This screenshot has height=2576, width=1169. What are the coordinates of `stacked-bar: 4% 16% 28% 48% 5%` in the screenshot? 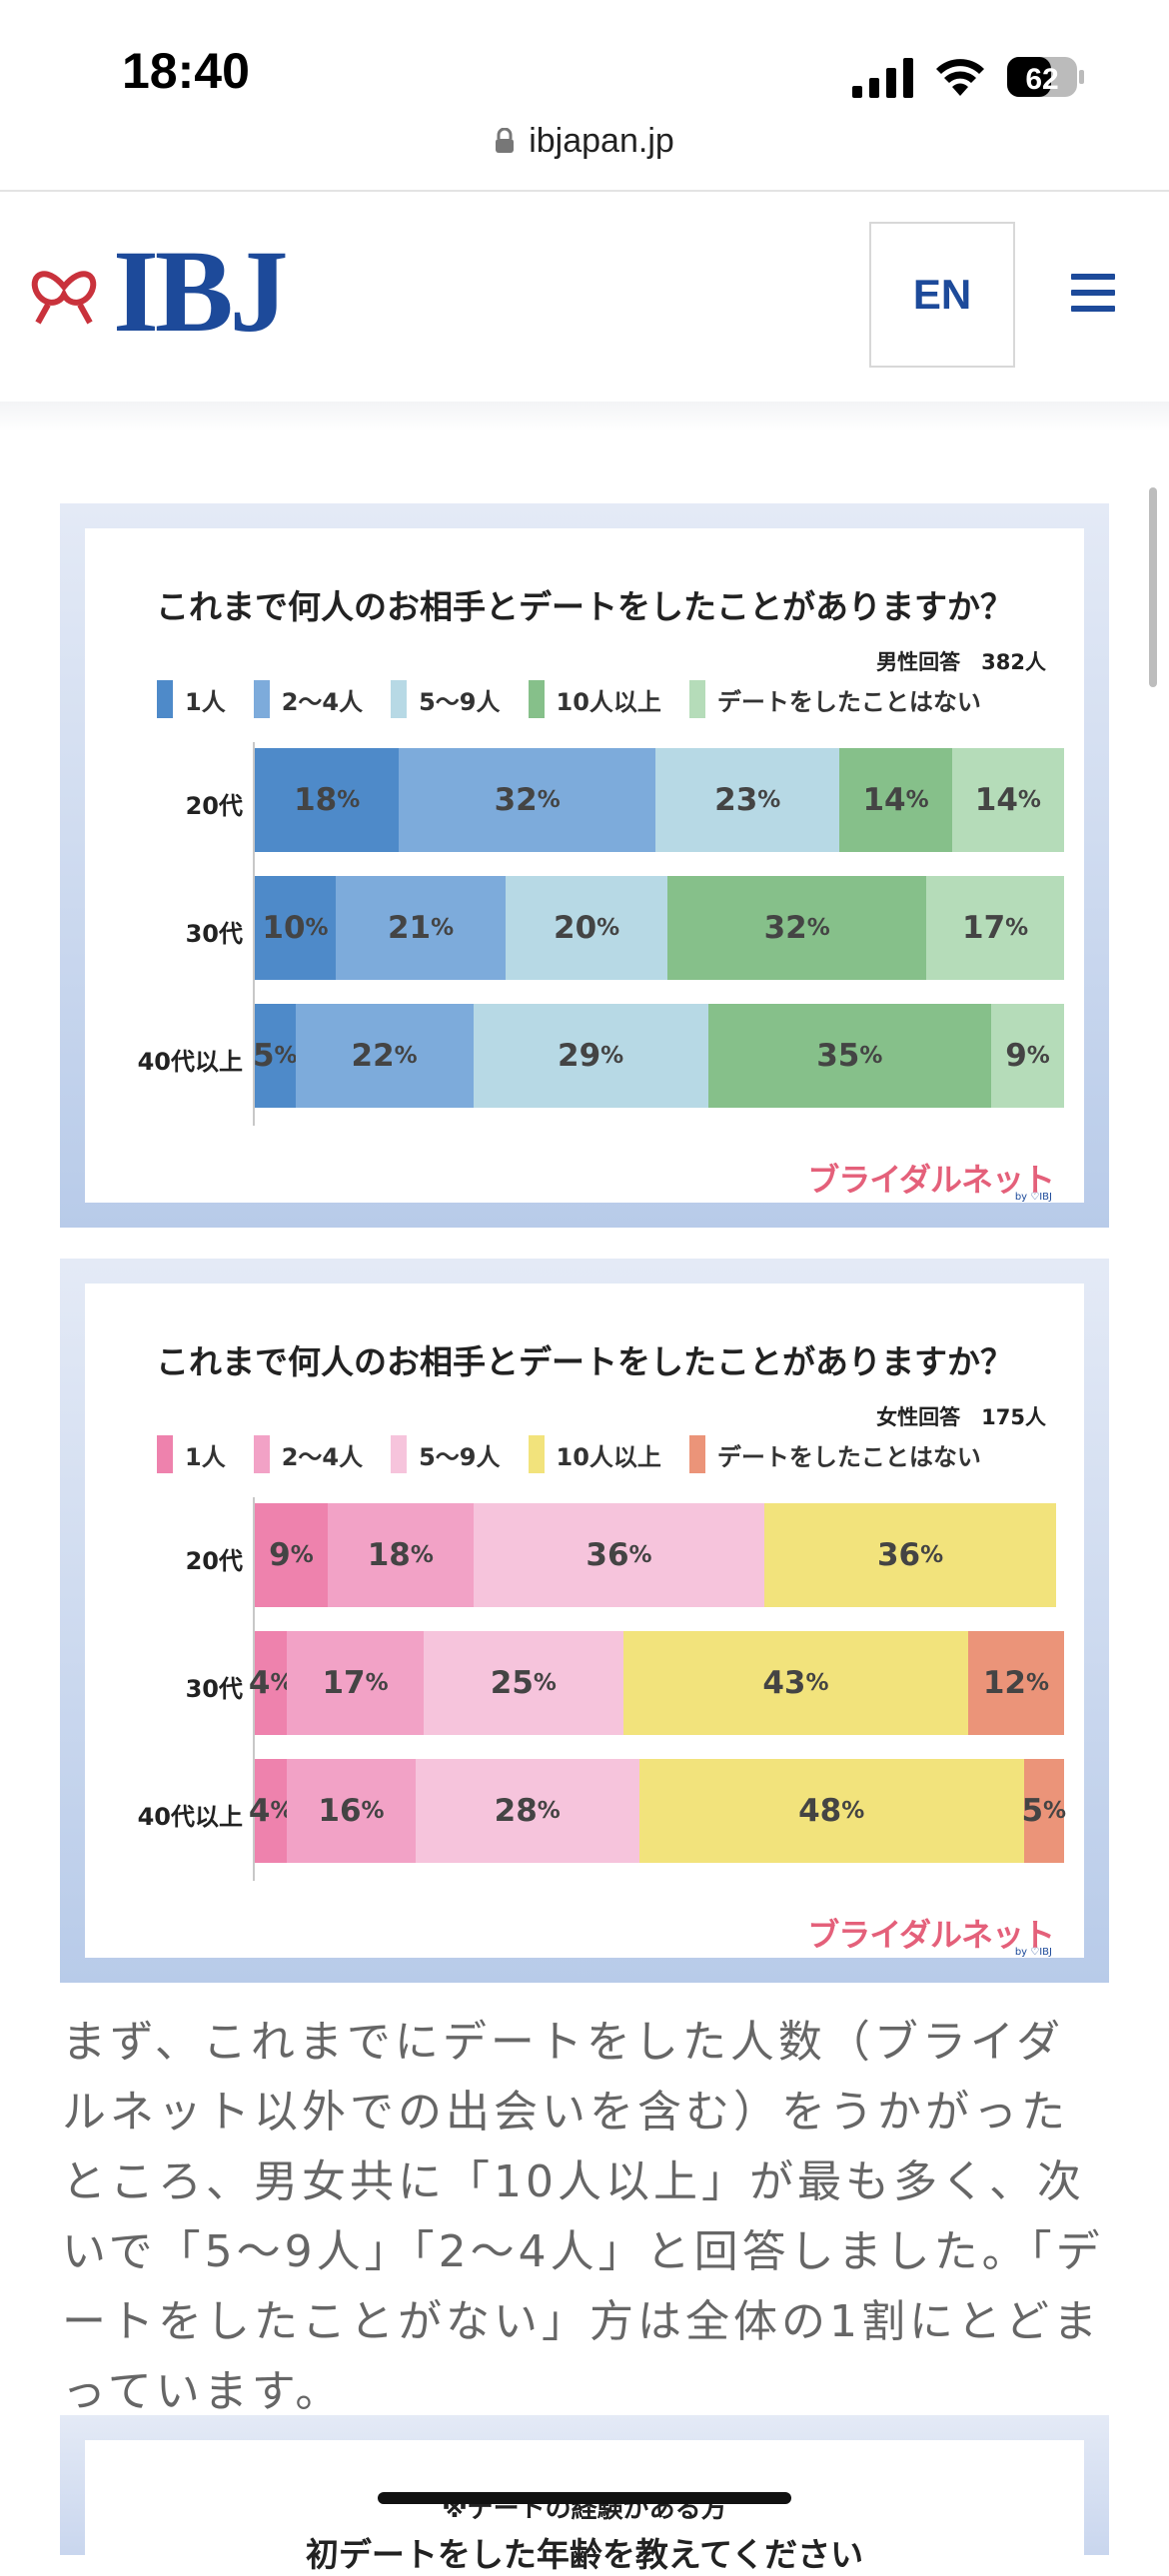 It's located at (658, 1811).